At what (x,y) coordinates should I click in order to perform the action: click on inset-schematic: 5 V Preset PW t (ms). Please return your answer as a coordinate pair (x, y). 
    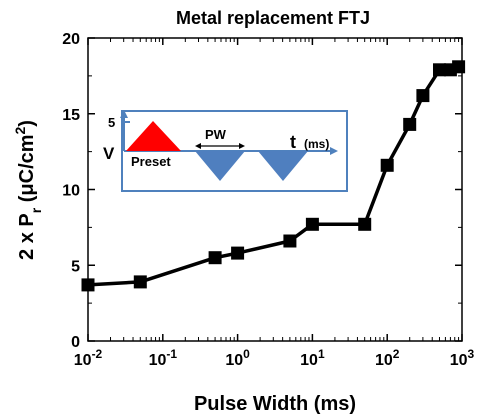
    Looking at the image, I should click on (225, 151).